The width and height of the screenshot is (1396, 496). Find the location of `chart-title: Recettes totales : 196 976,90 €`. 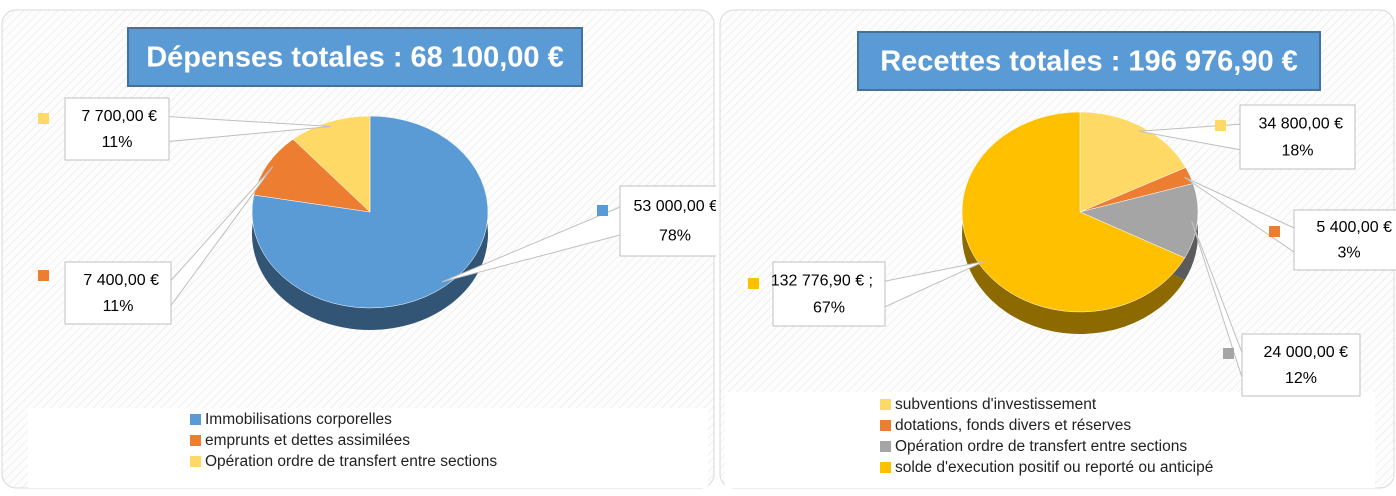

chart-title: Recettes totales : 196 976,90 € is located at coordinates (1089, 62).